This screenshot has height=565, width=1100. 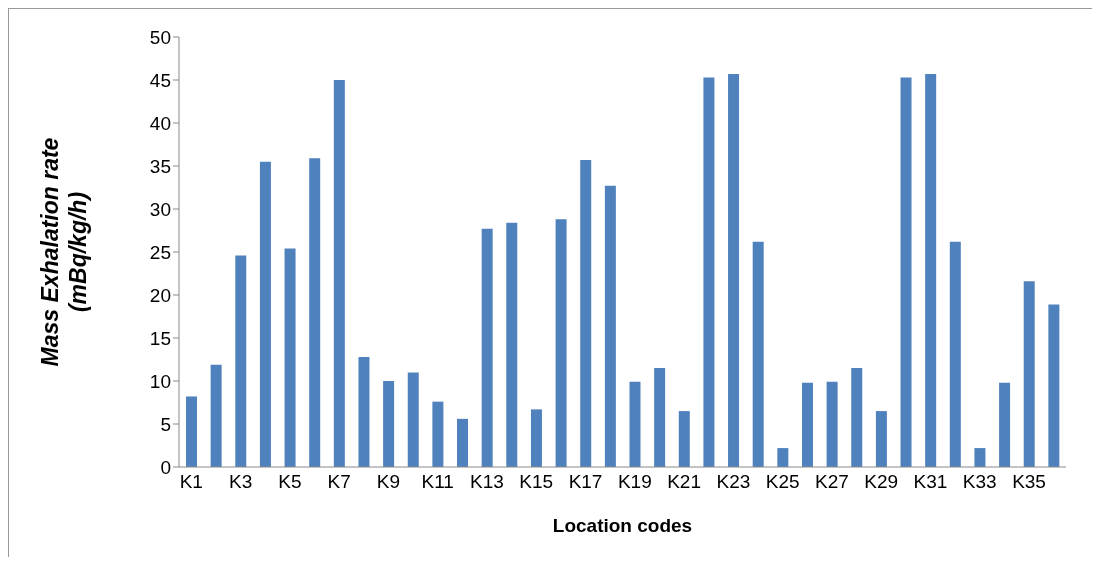 What do you see at coordinates (622, 525) in the screenshot?
I see `x-axis-title: Location codes` at bounding box center [622, 525].